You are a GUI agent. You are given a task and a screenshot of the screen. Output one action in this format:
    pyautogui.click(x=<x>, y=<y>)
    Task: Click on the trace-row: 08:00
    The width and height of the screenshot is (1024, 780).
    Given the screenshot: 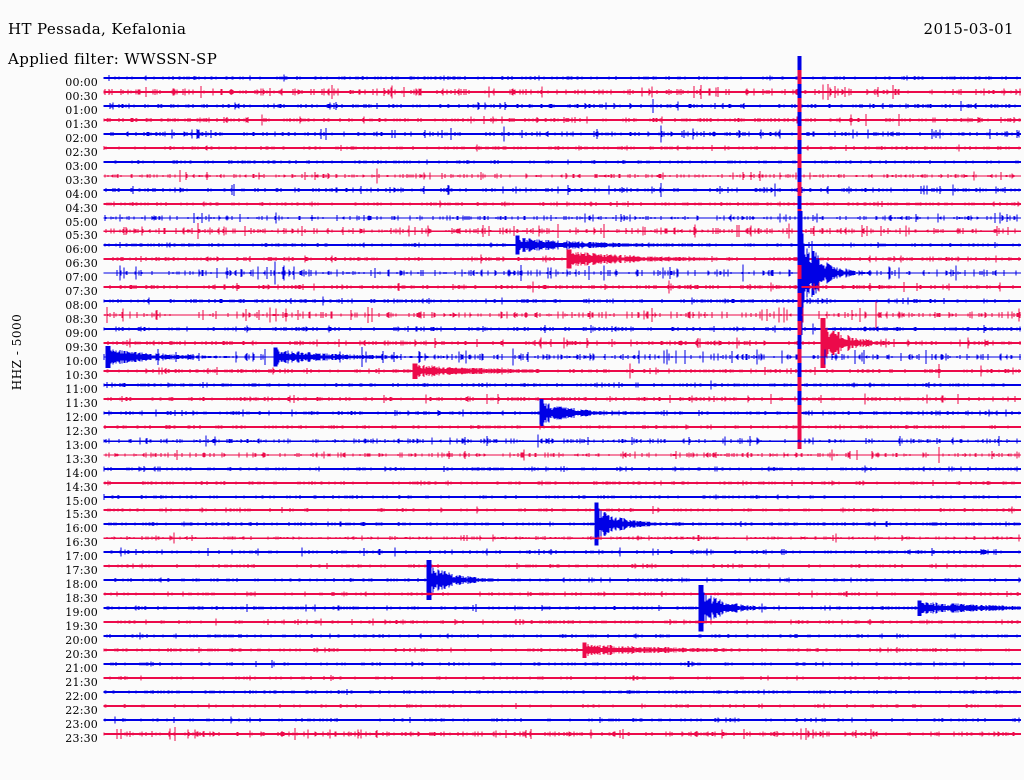 What is the action you would take?
    pyautogui.click(x=512, y=301)
    